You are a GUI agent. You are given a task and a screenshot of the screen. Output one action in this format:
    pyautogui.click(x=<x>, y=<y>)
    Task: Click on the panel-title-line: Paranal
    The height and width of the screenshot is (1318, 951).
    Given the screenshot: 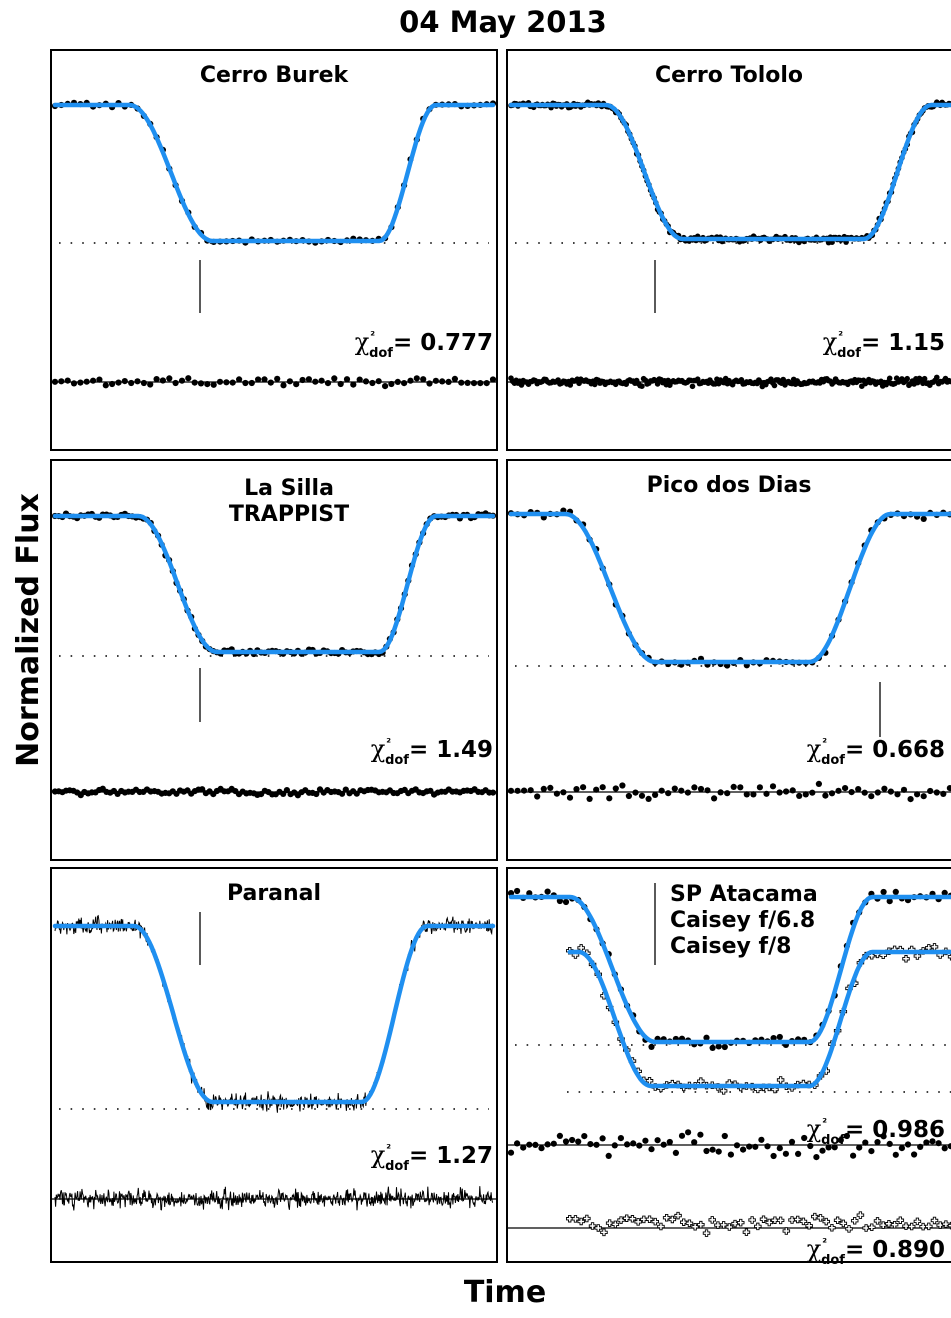 What is the action you would take?
    pyautogui.click(x=274, y=893)
    